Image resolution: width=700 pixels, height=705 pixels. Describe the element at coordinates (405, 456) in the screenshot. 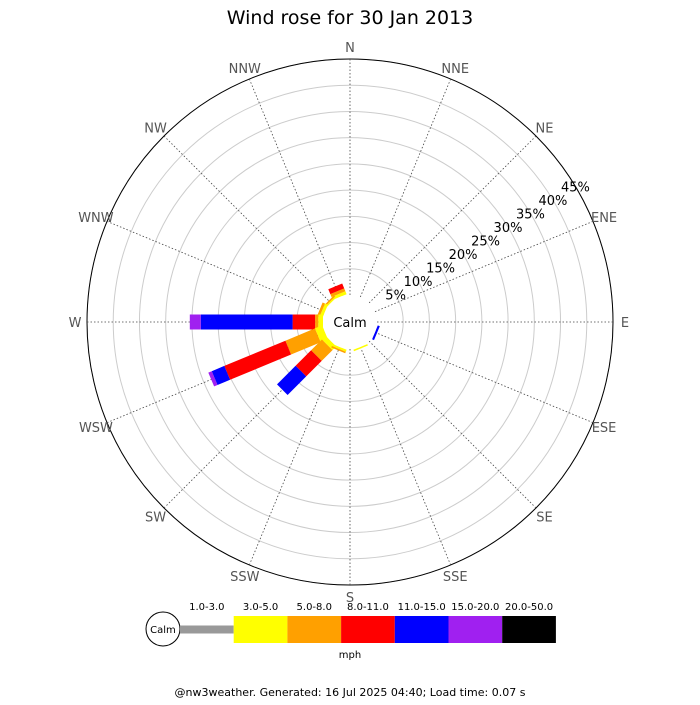

I see `spoke-sse` at that location.